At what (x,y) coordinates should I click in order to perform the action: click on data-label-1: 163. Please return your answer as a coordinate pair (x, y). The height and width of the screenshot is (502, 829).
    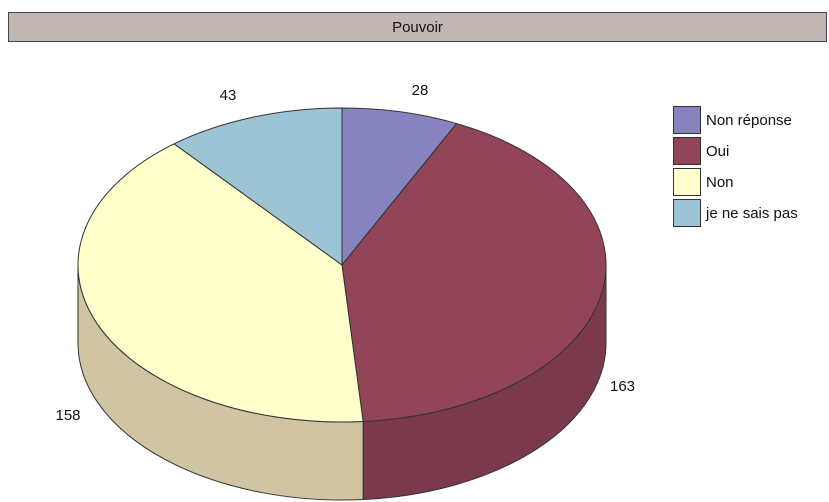
    Looking at the image, I should click on (622, 386).